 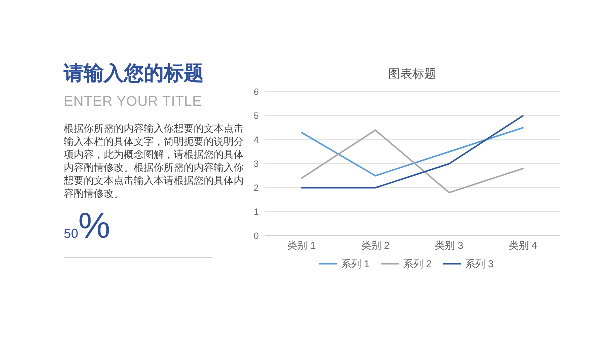 What do you see at coordinates (256, 92) in the screenshot?
I see `y-tick-label: 6` at bounding box center [256, 92].